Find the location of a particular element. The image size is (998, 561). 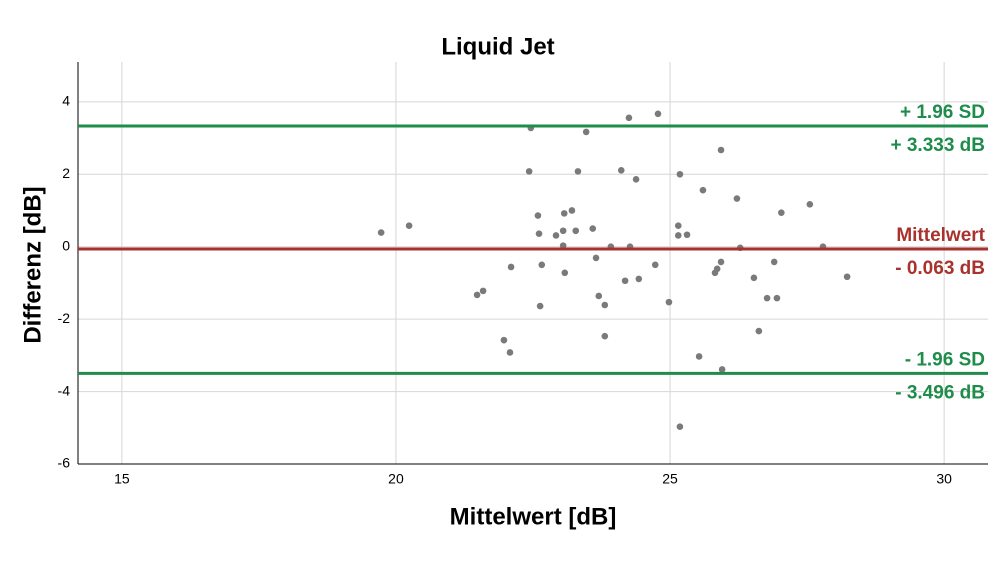

x-tick-label: 30 is located at coordinates (944, 479).